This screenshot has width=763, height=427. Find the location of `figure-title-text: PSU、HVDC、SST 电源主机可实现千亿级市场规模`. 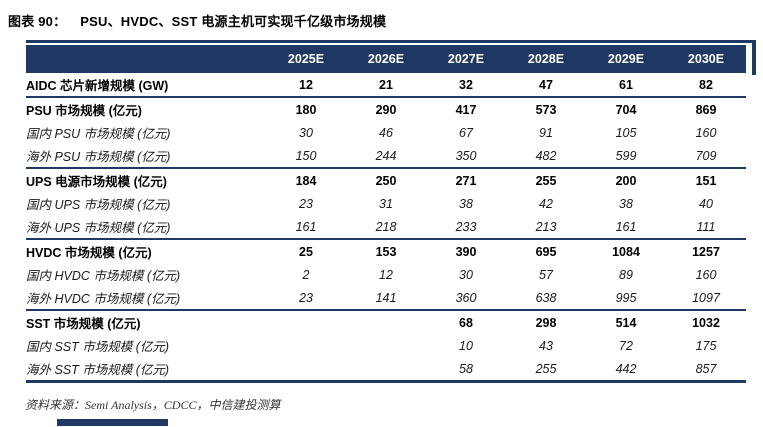

figure-title-text: PSU、HVDC、SST 电源主机可实现千亿级市场规模 is located at coordinates (233, 21).